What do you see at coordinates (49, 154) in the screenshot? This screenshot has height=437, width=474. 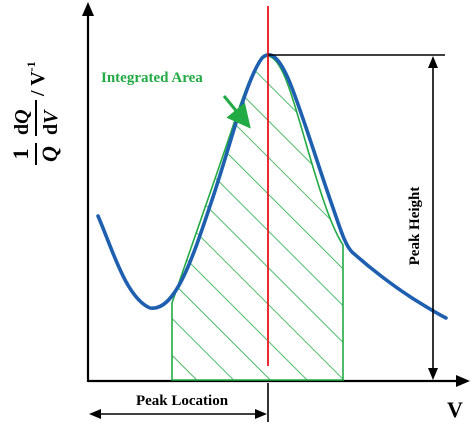 I see `svg-text: Q` at bounding box center [49, 154].